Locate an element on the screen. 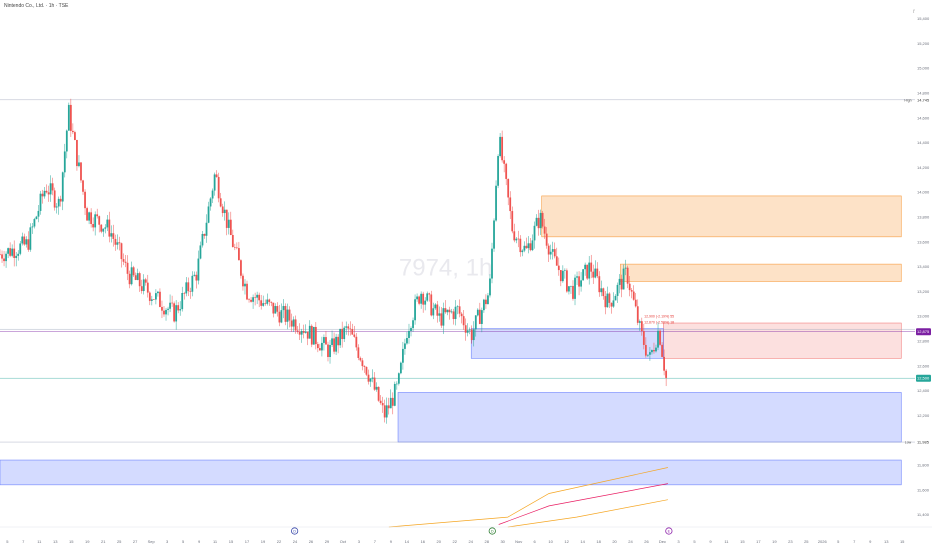 The width and height of the screenshot is (932, 550). price-badge-label-Low: 11,985 is located at coordinates (923, 442).